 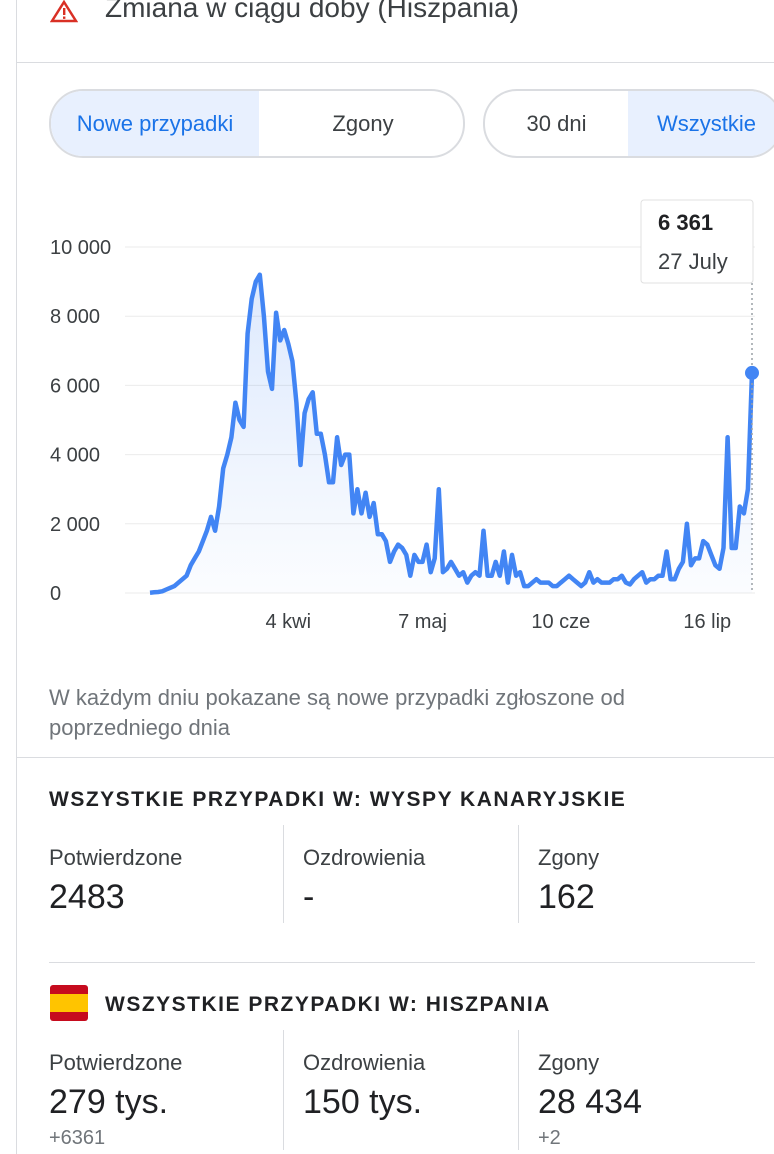 What do you see at coordinates (77, 1138) in the screenshot?
I see `stat-change: +6361` at bounding box center [77, 1138].